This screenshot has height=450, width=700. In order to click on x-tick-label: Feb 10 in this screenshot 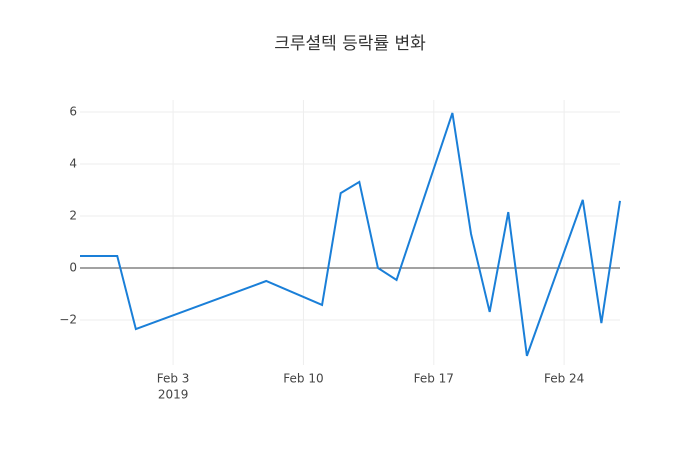, I will do `click(303, 379)`.